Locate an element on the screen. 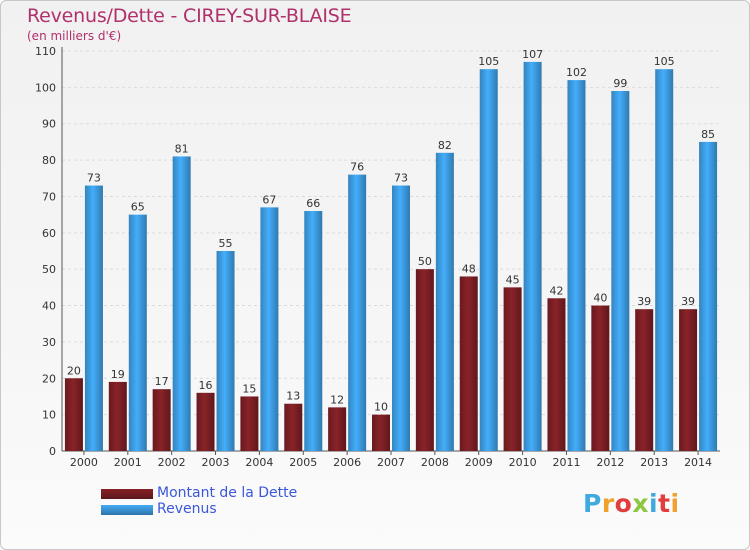  y-tick-label: 40 is located at coordinates (49, 306).